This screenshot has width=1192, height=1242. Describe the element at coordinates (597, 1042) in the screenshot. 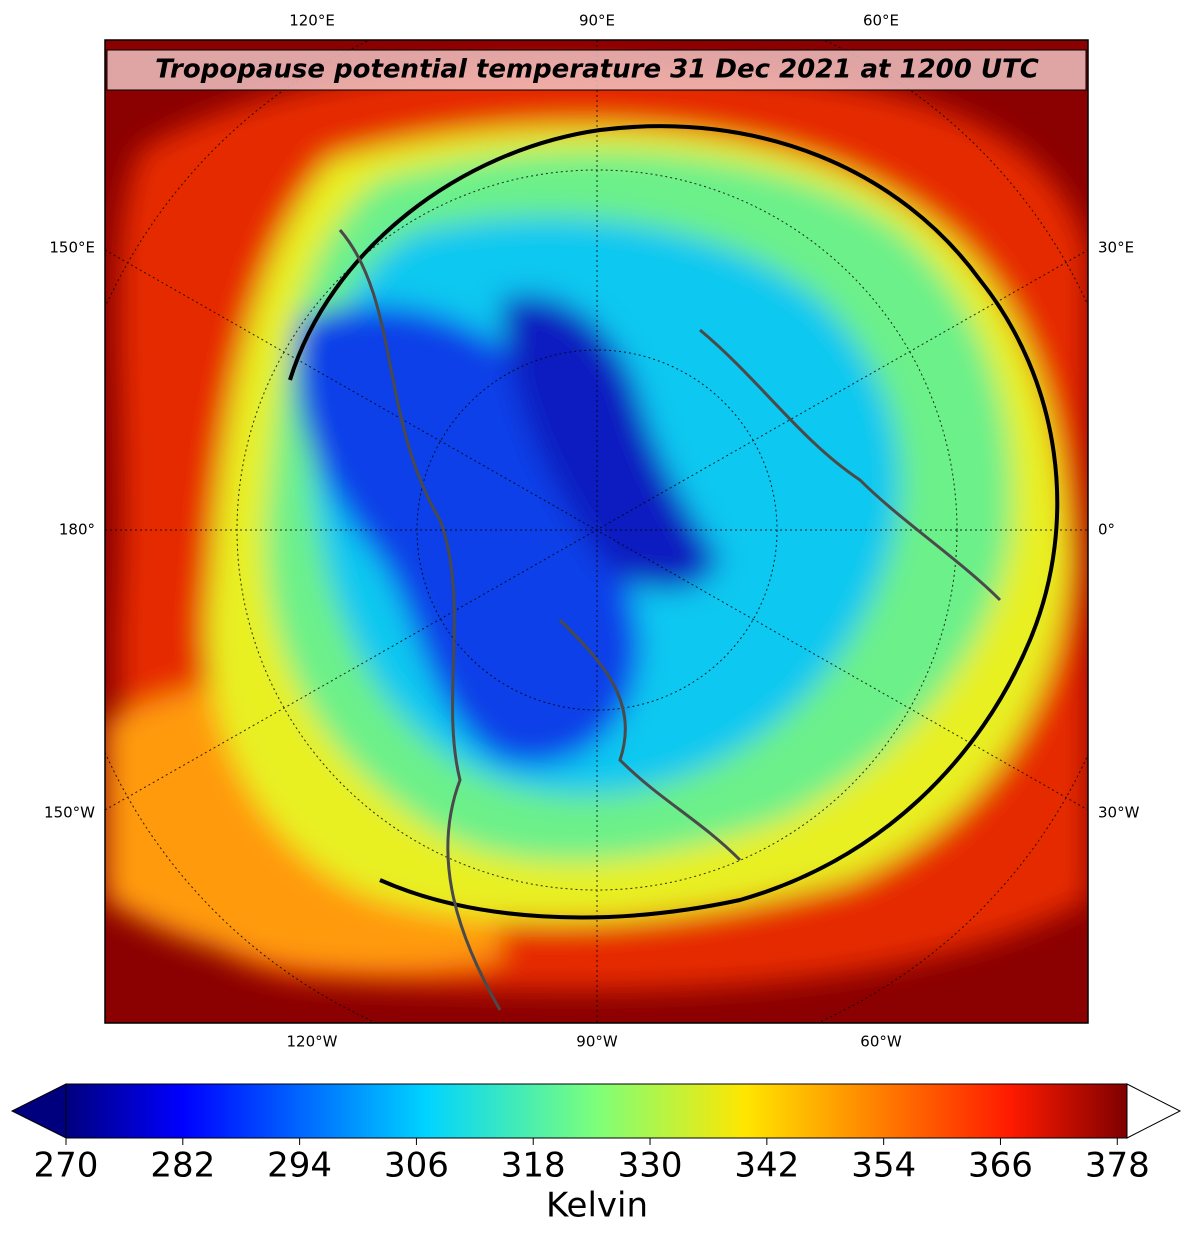

I see `lon-label: 90°W` at that location.